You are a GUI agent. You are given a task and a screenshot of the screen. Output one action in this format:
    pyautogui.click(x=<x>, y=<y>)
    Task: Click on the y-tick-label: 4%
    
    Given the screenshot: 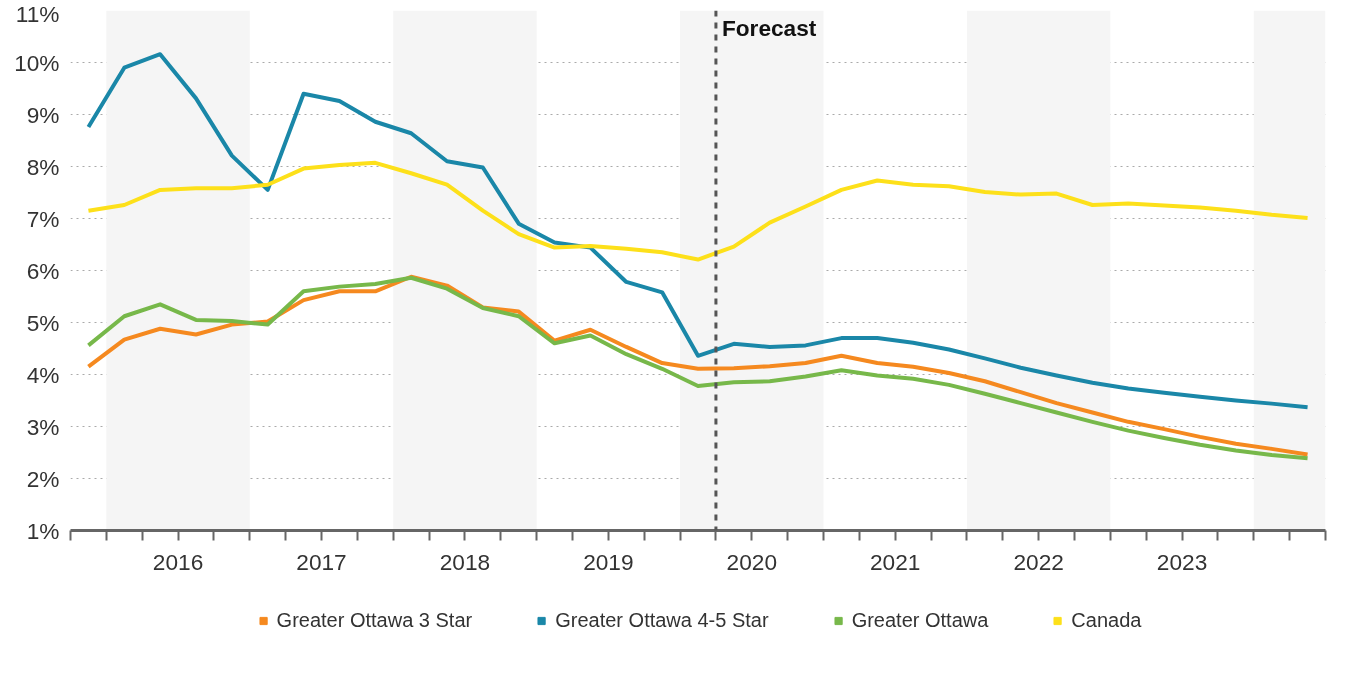 What is the action you would take?
    pyautogui.click(x=43, y=374)
    